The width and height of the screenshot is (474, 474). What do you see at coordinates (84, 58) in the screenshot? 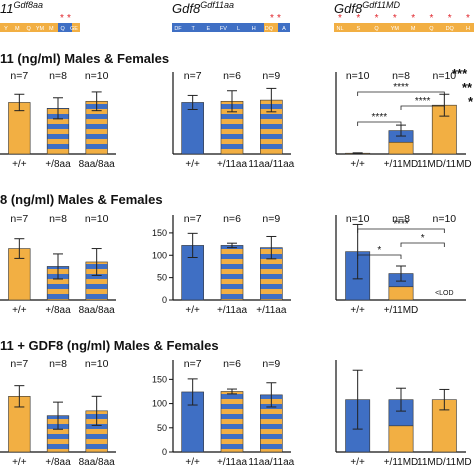
I see `row-title-1: 11 (ng/ml) Males & Females` at bounding box center [84, 58].